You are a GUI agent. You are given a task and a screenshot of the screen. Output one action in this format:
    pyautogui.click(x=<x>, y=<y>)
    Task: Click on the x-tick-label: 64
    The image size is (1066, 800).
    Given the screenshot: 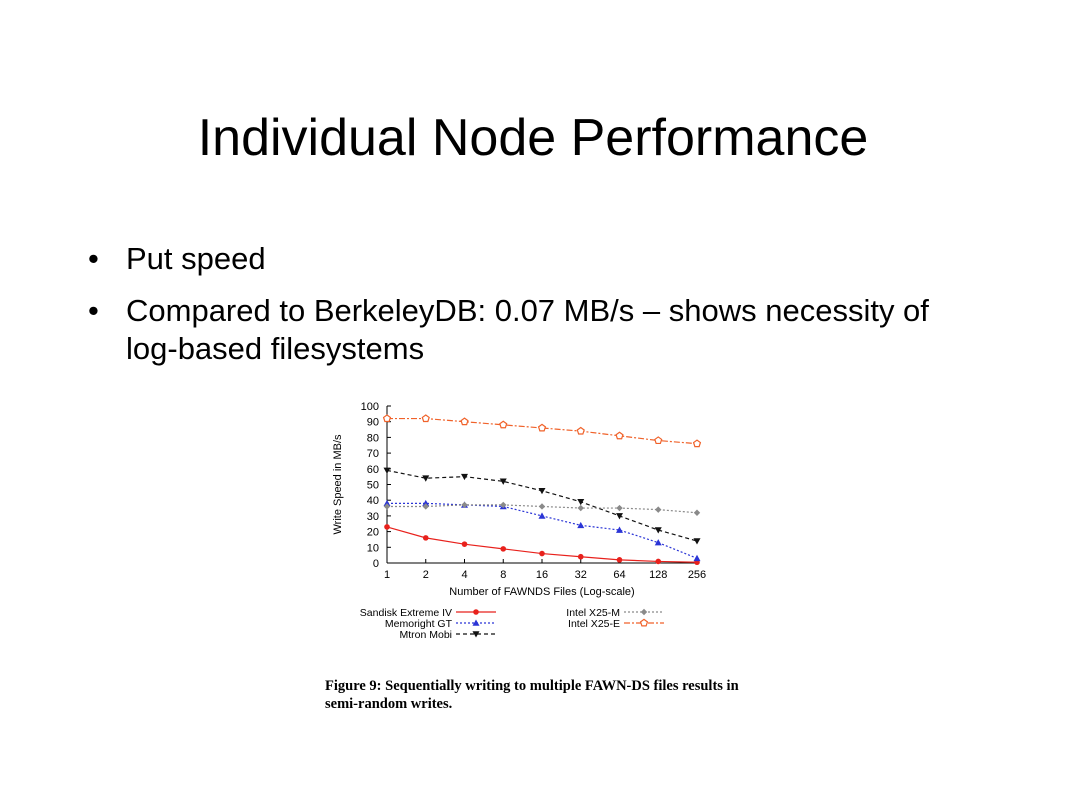 What is the action you would take?
    pyautogui.click(x=619, y=575)
    